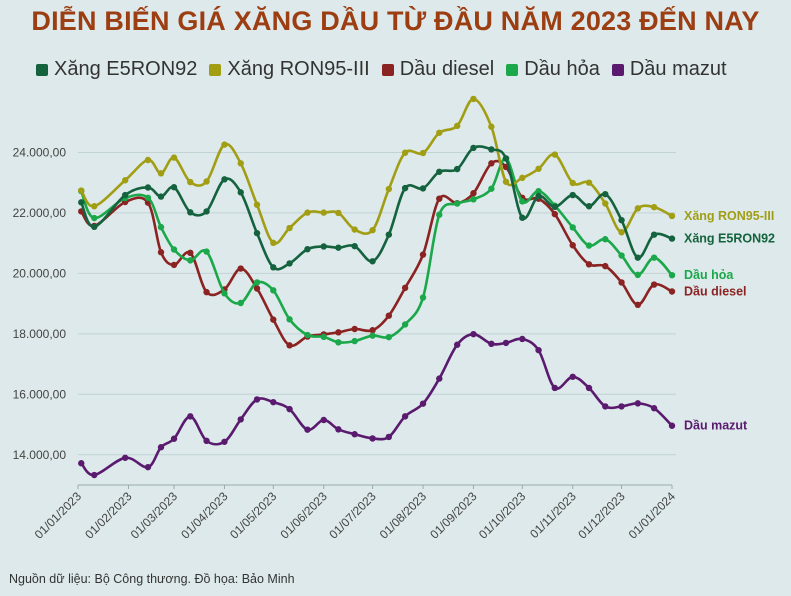 This screenshot has width=791, height=596. Describe the element at coordinates (298, 69) in the screenshot. I see `legend-label: Xăng RON95-III` at that location.